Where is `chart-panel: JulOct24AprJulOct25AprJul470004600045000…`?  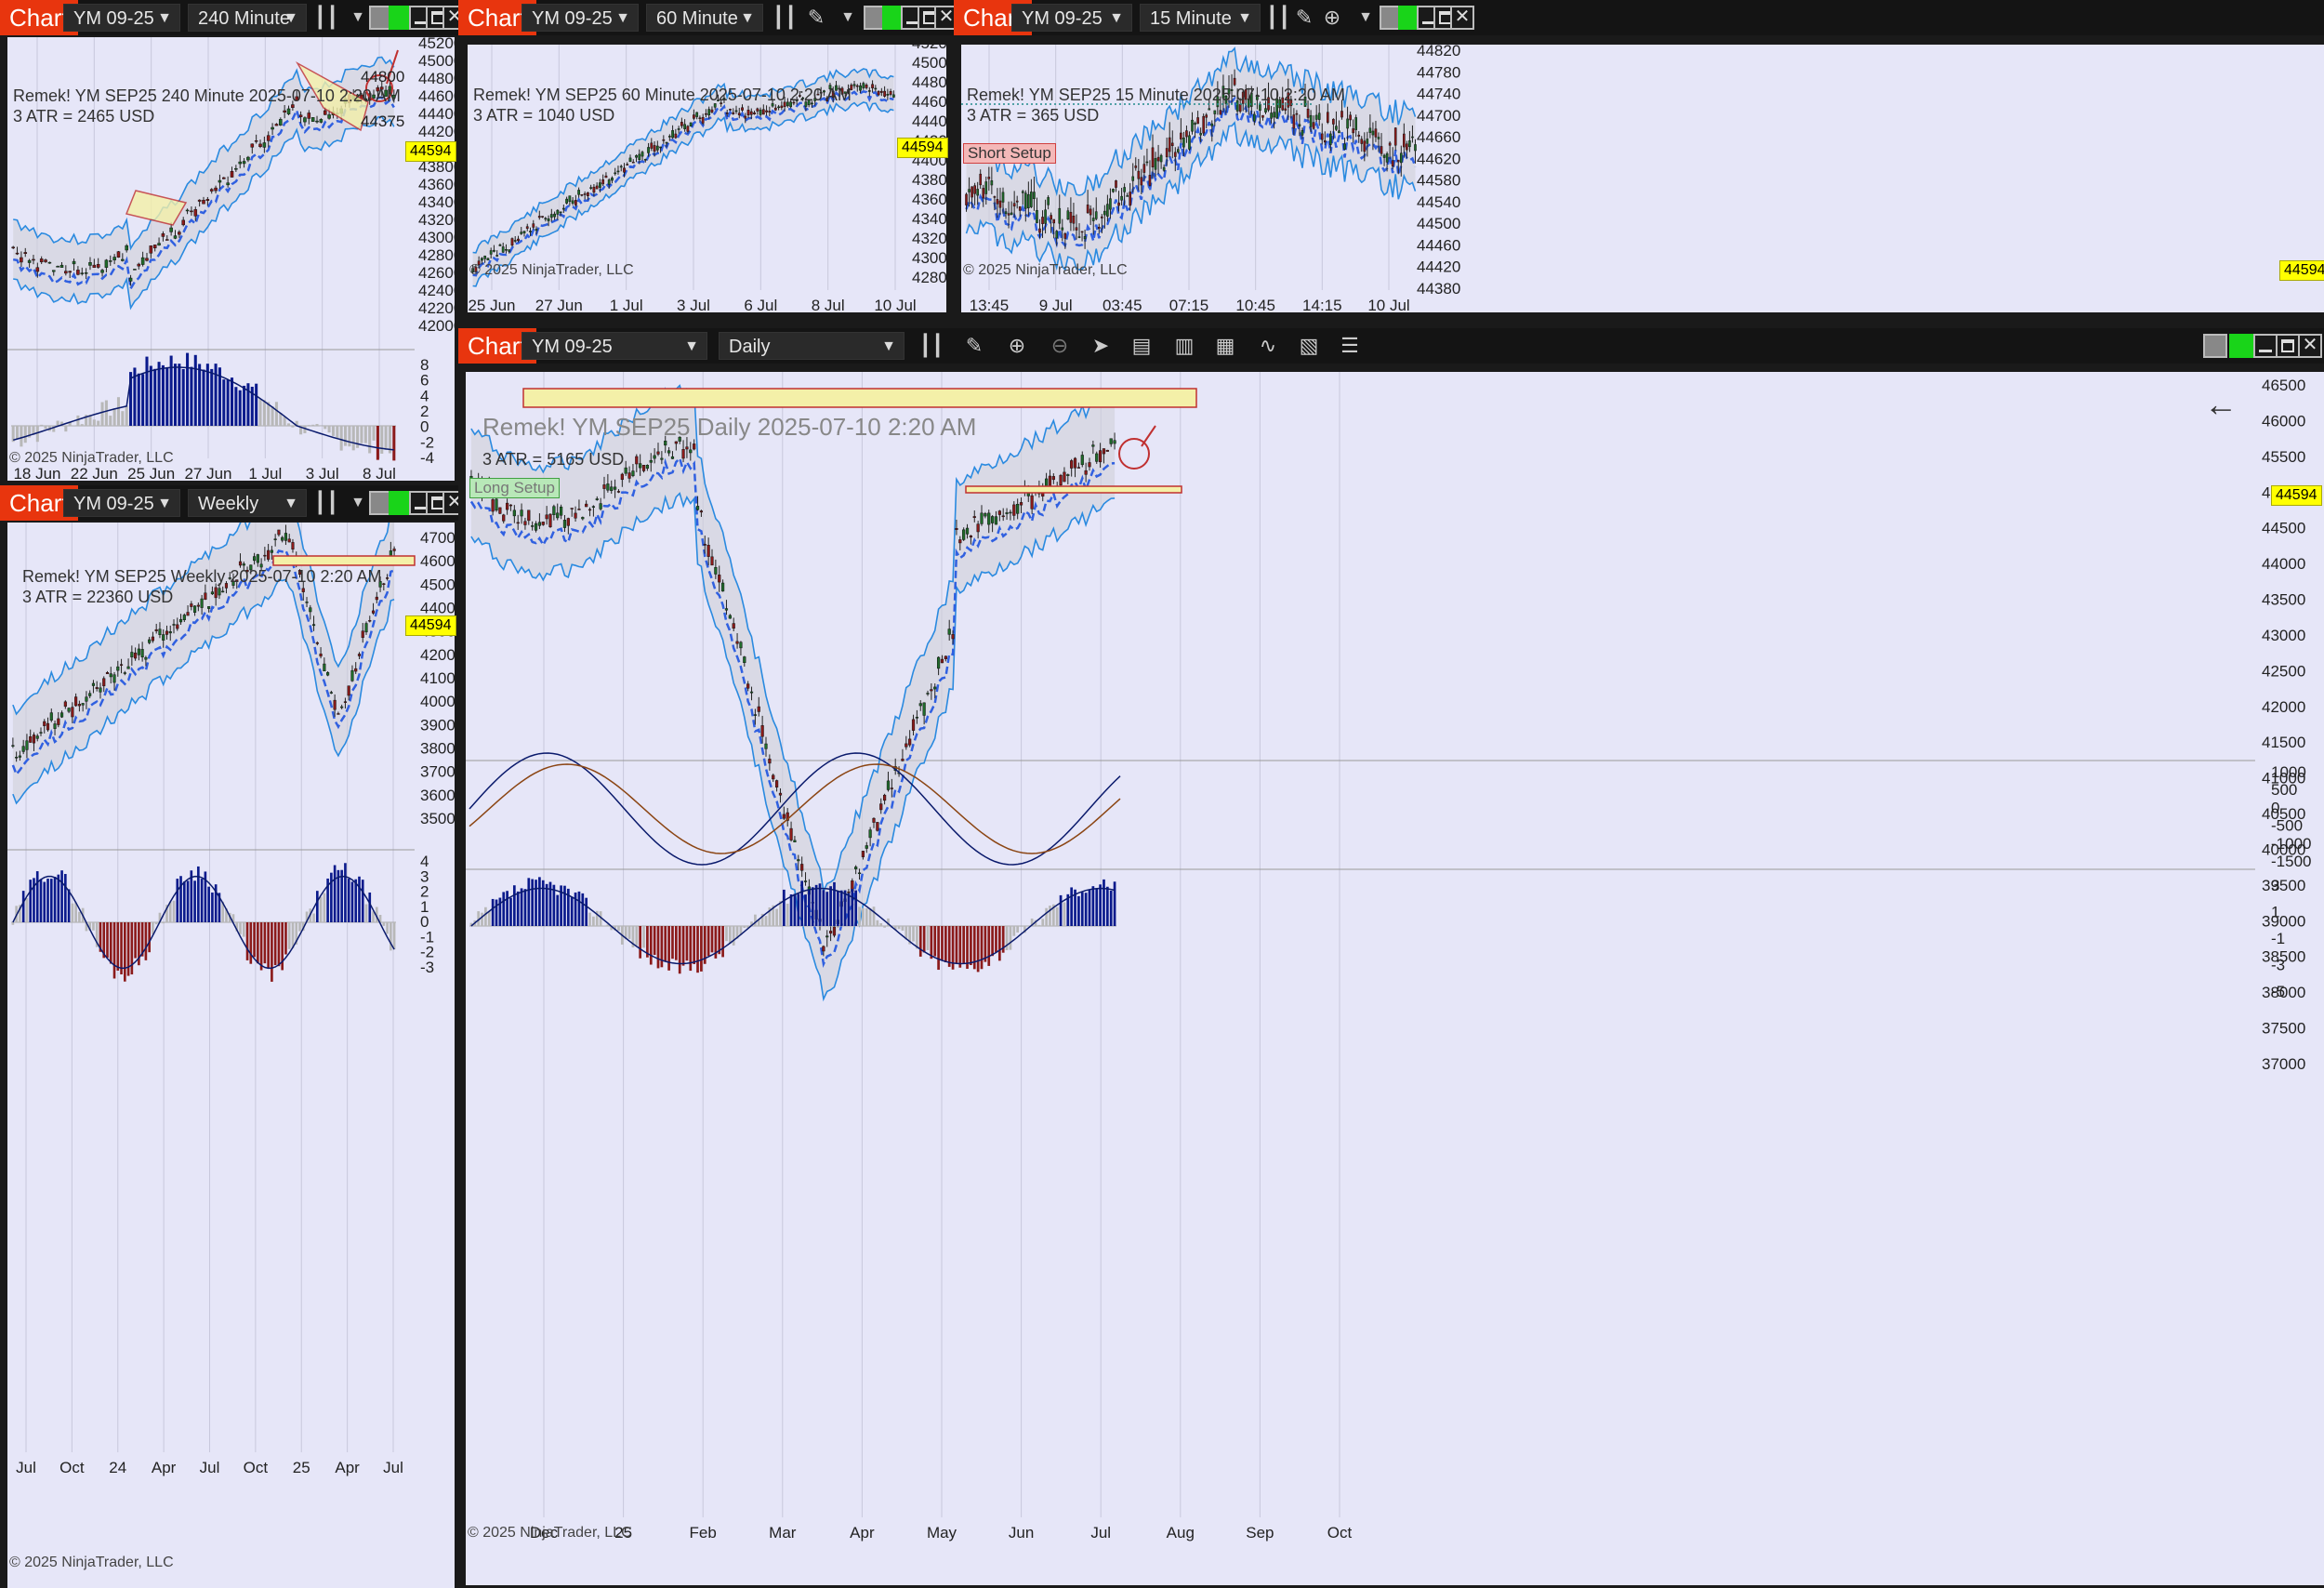
chart-panel: JulOct24AprJulOct25AprJul470004600045000… is located at coordinates (231, 1055).